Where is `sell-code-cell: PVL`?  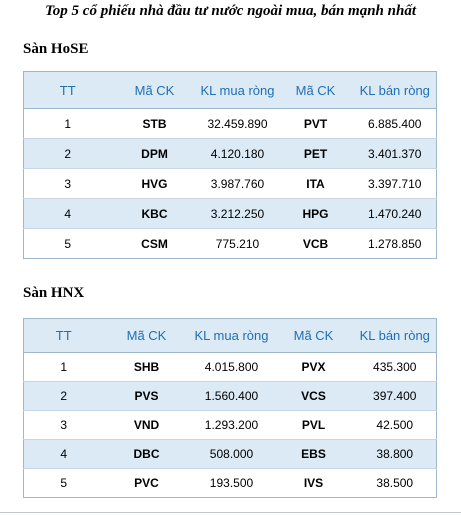 sell-code-cell: PVL is located at coordinates (313, 425).